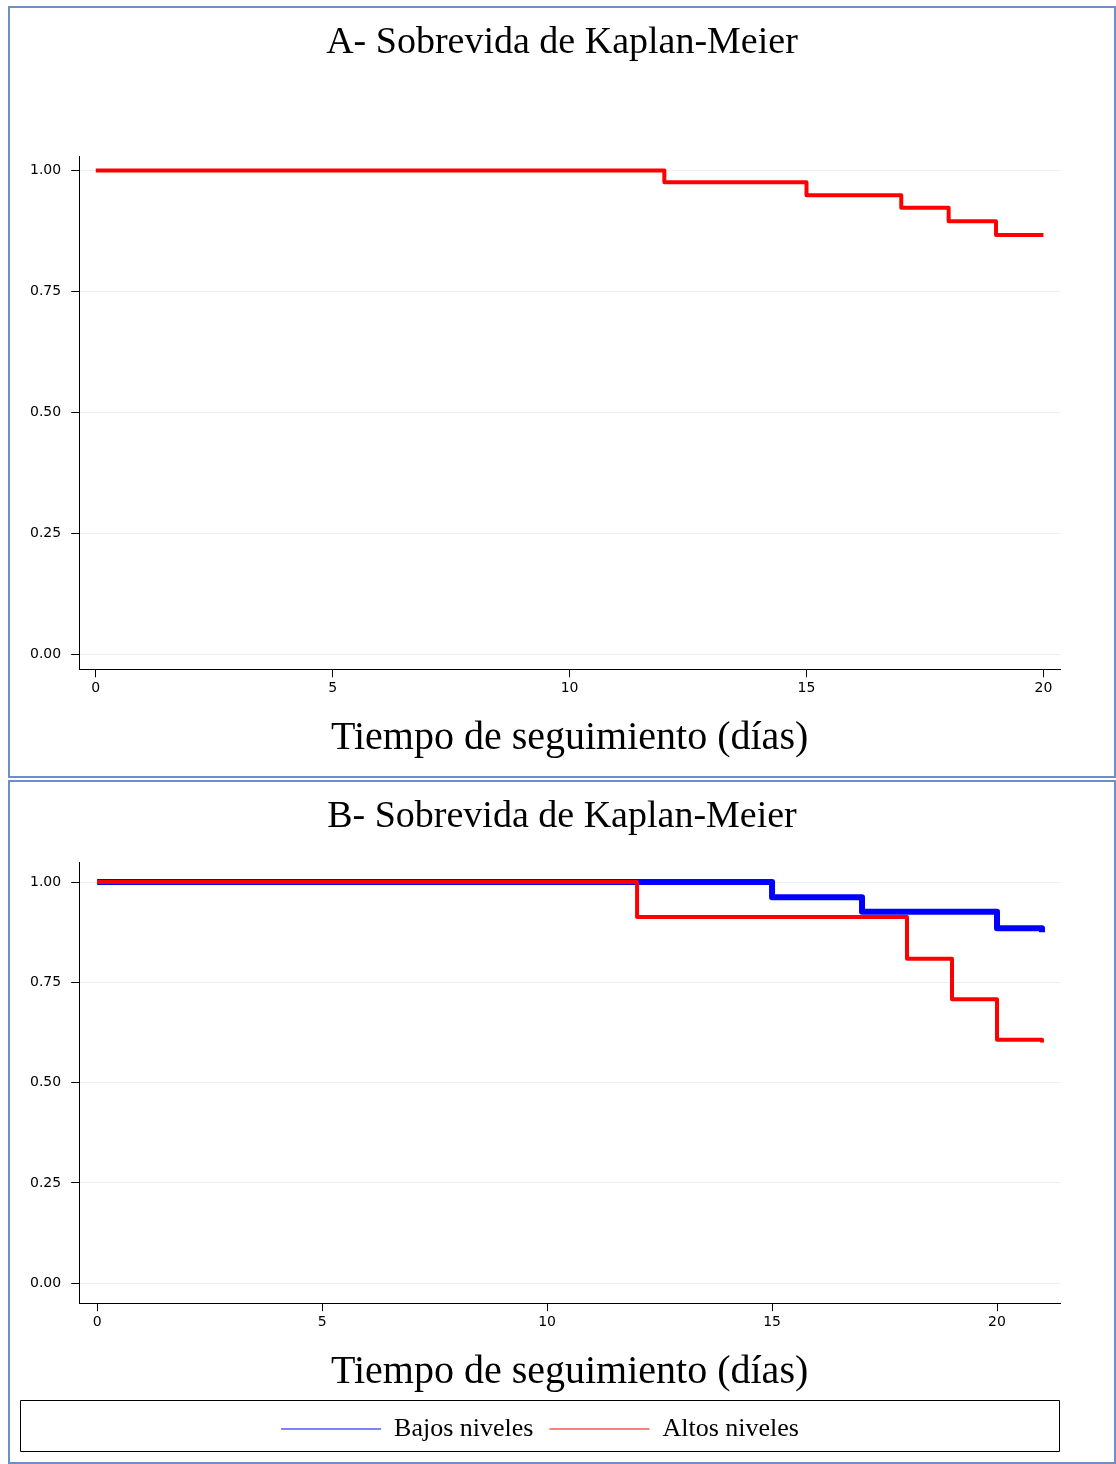 Image resolution: width=1116 pixels, height=1464 pixels. I want to click on legend-label: Altos niveles, so click(730, 1427).